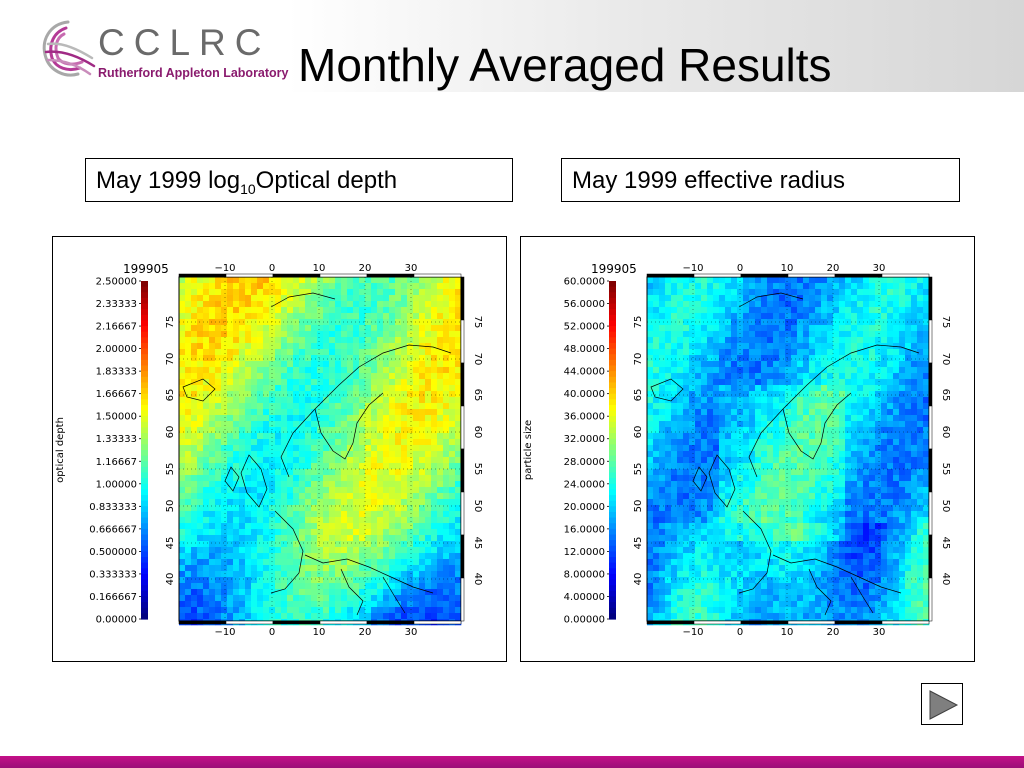 This screenshot has width=1024, height=768. Describe the element at coordinates (116, 417) in the screenshot. I see `colorbar-tick-label: 1.50000` at that location.